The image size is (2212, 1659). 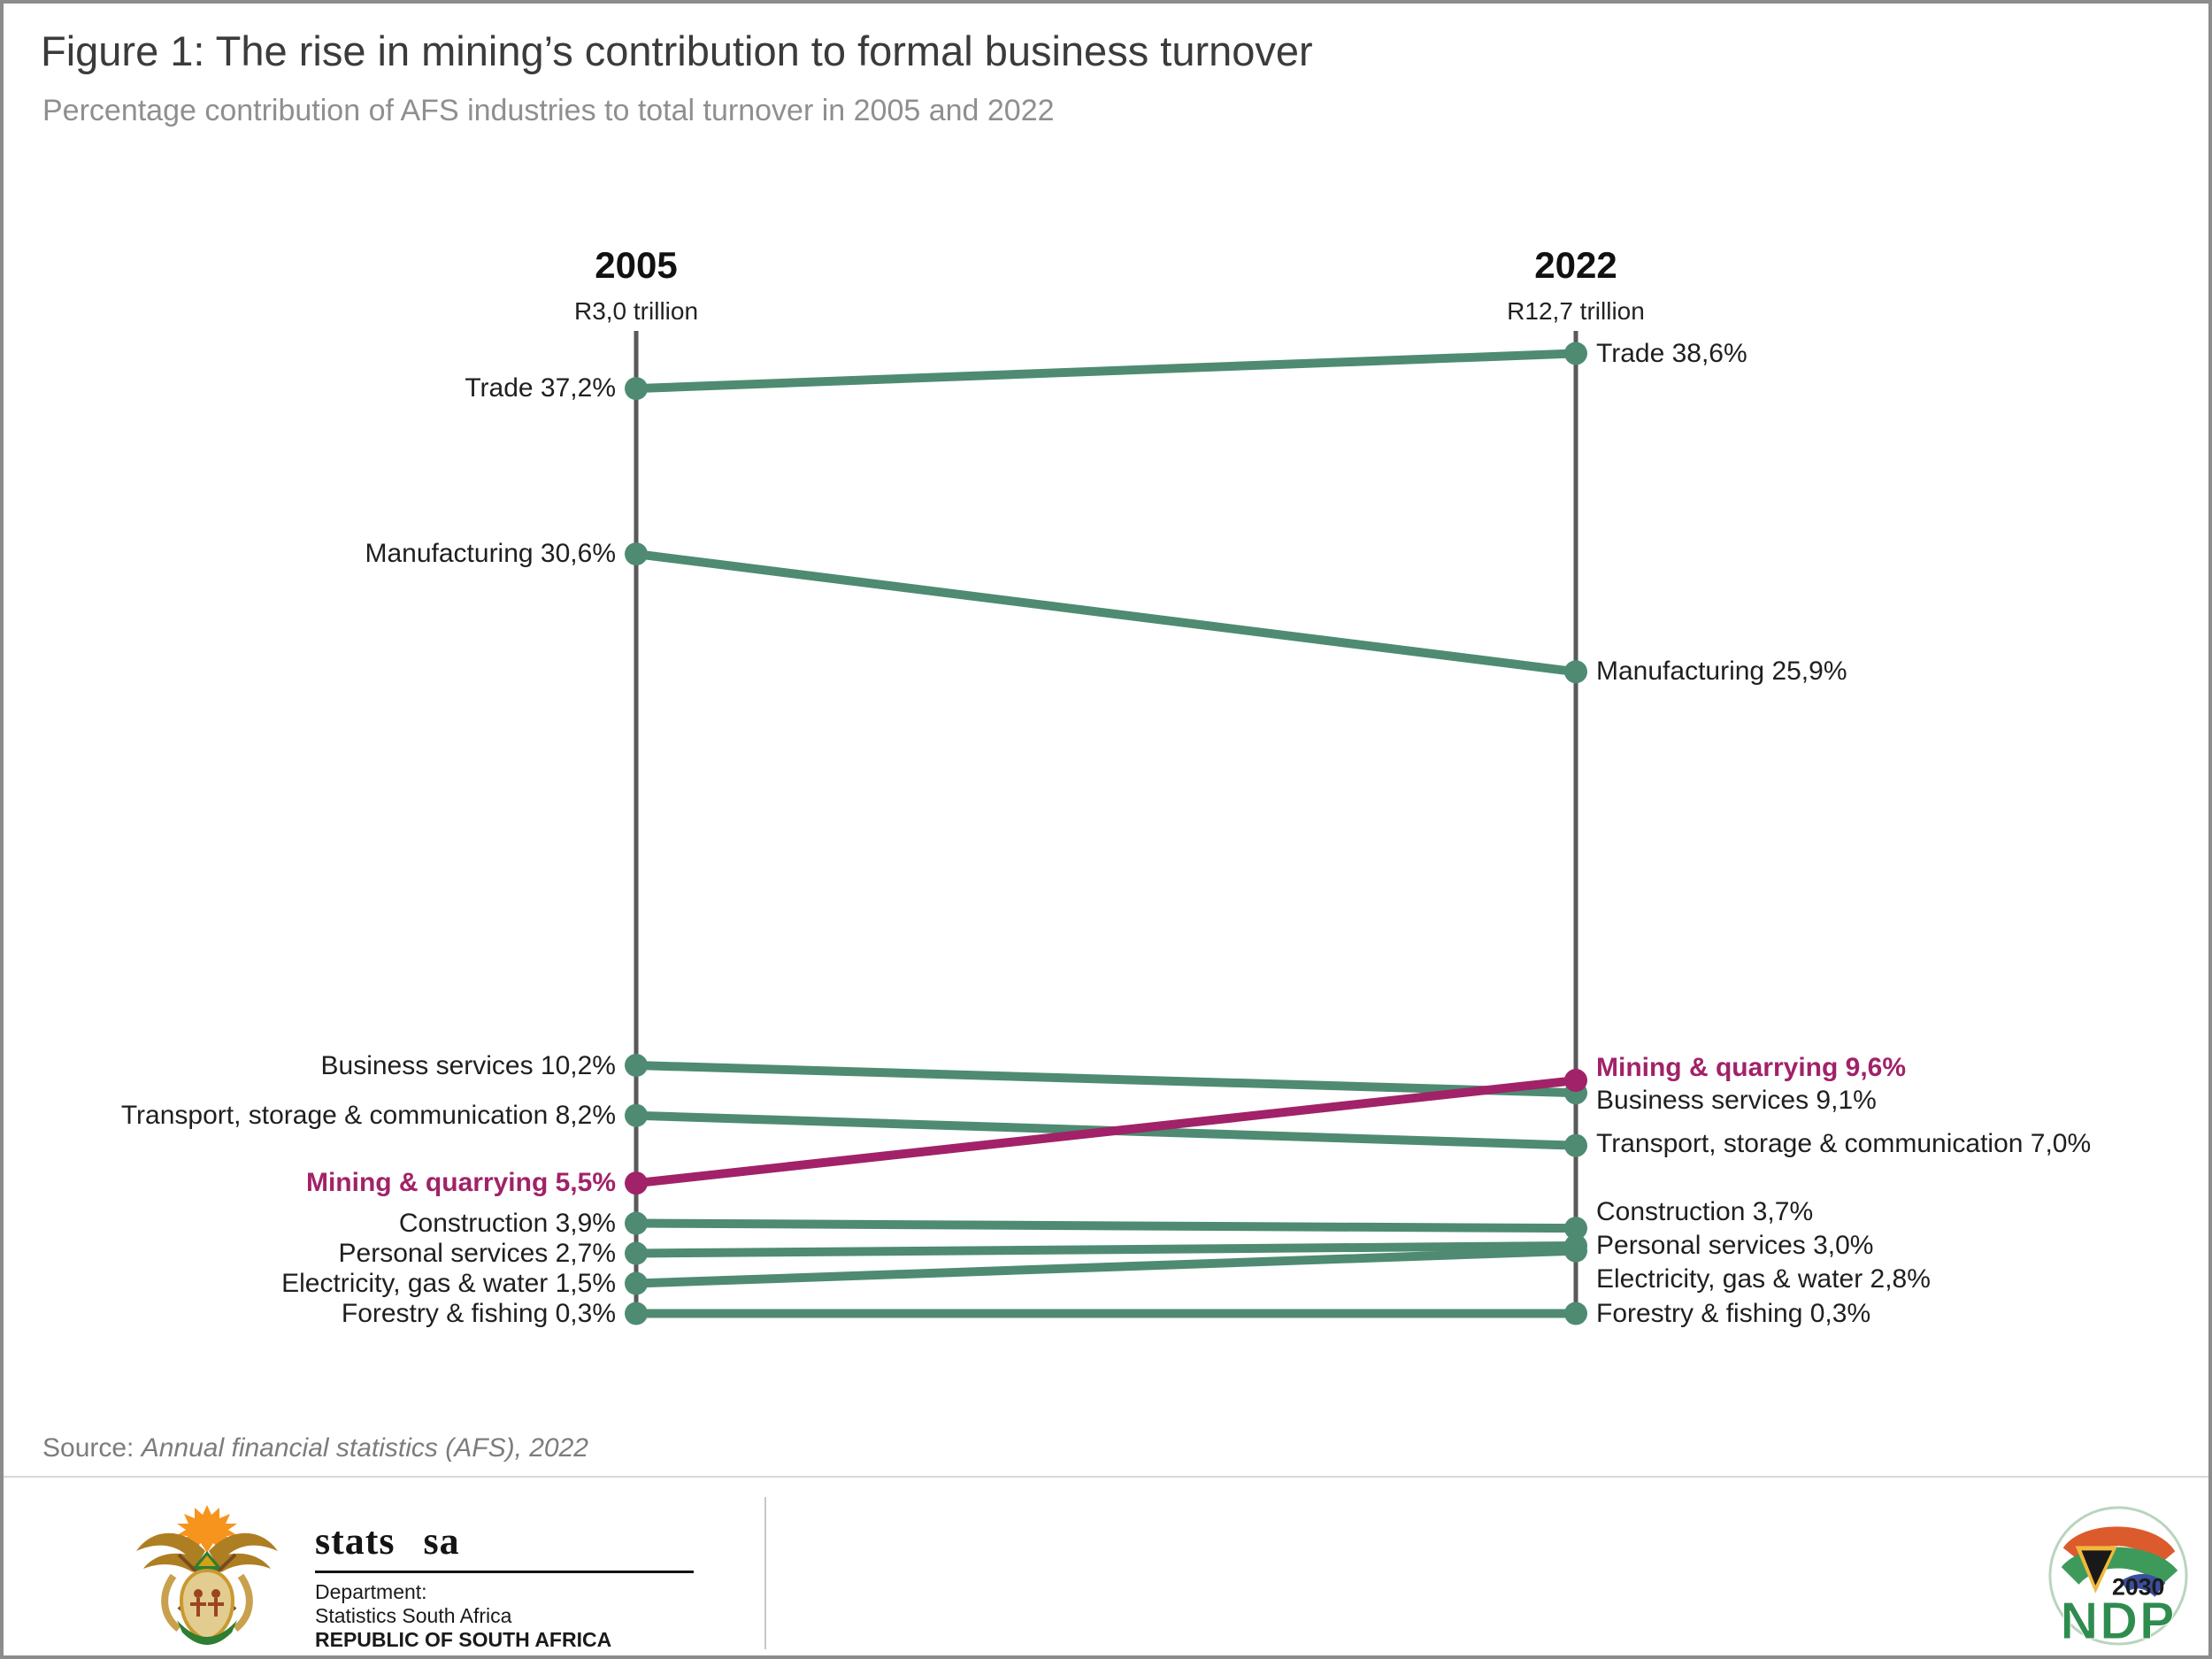 I want to click on column-total-2022: R12,7 trillion, so click(x=1576, y=311).